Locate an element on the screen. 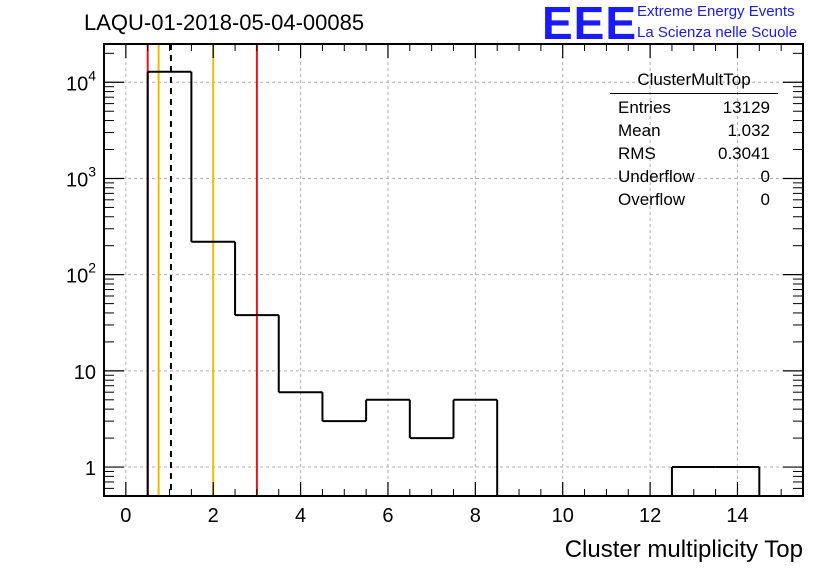  y-tick-exponent: 3 is located at coordinates (92, 171).